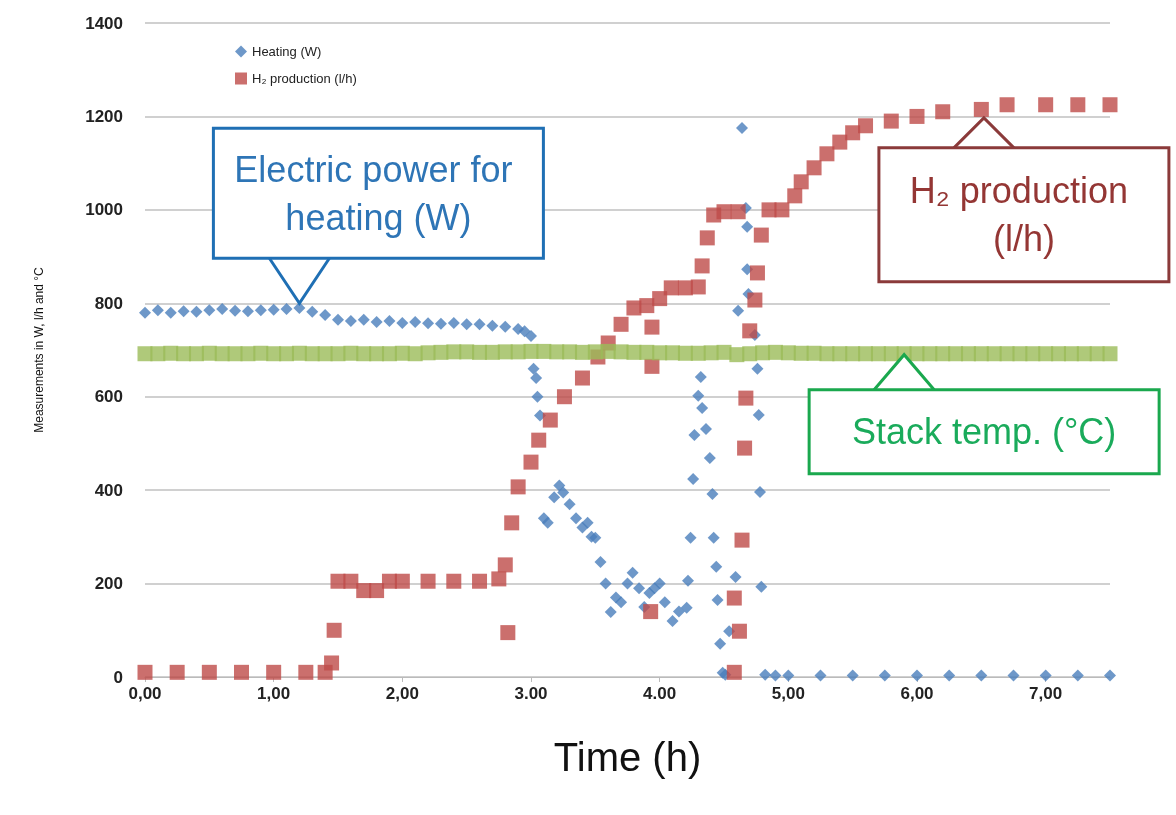 This screenshot has height=815, width=1176. I want to click on x-tick-label: 3.00, so click(531, 693).